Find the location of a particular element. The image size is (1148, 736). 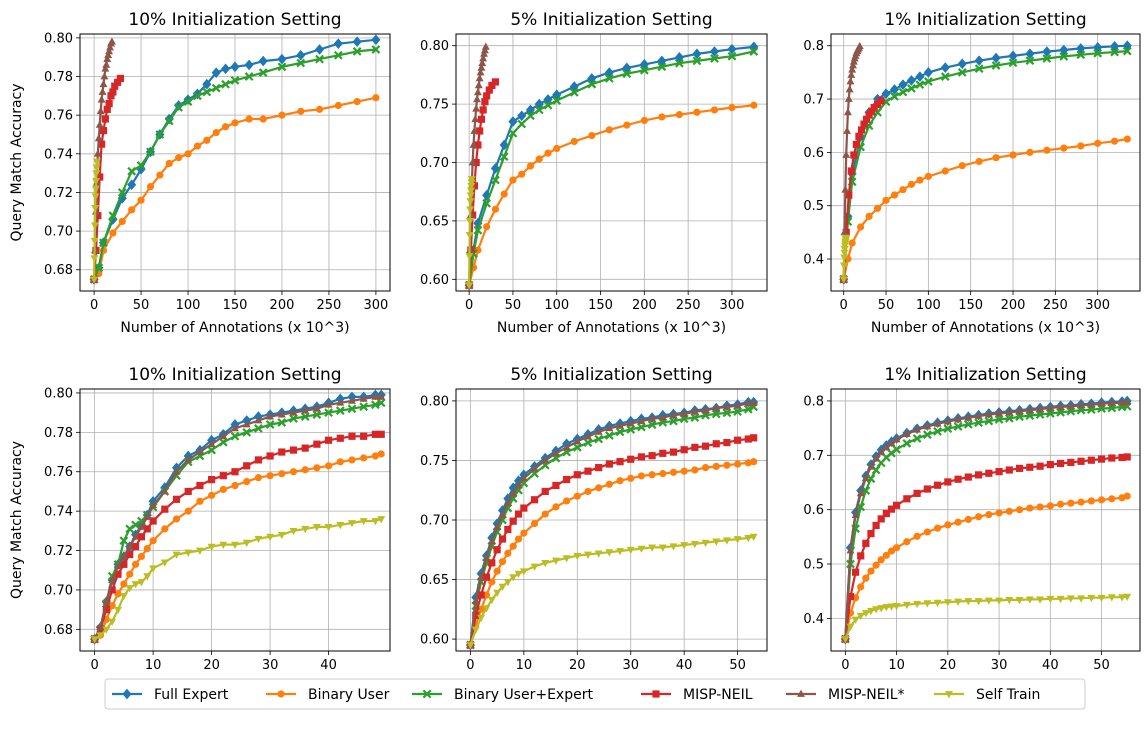

legend-box is located at coordinates (595, 694).